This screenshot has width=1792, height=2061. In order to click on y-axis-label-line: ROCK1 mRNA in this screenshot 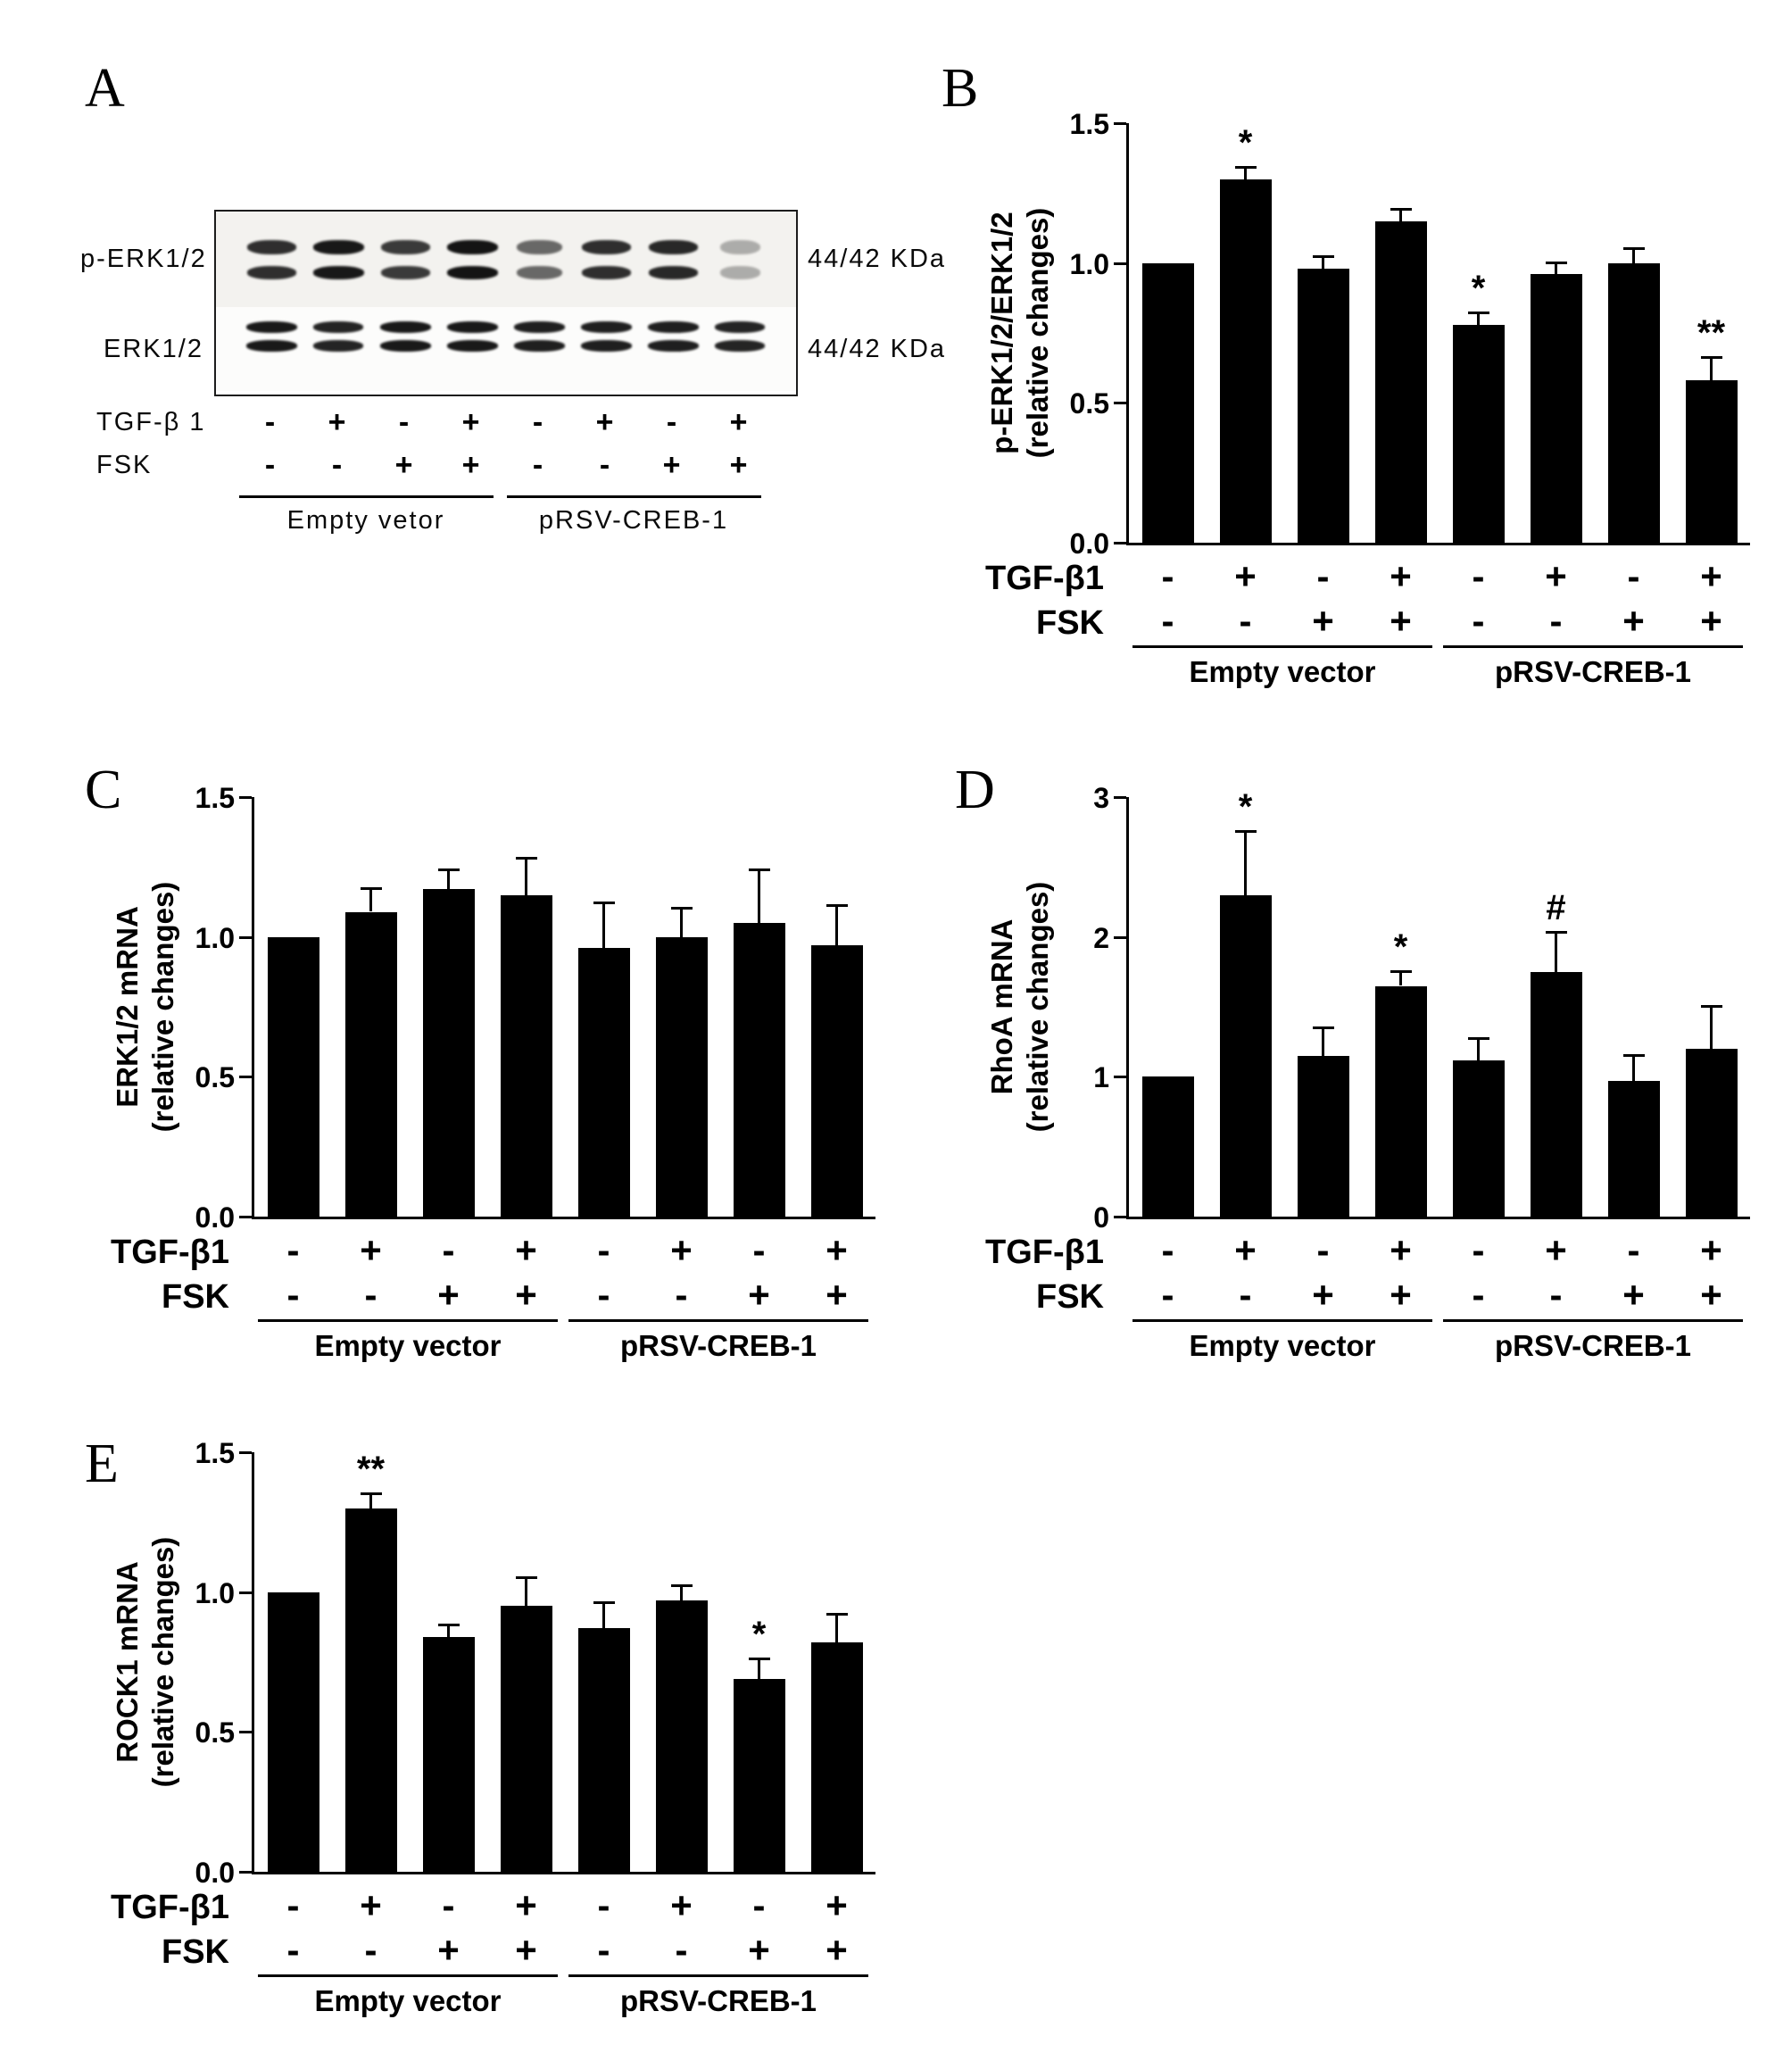, I will do `click(127, 1662)`.